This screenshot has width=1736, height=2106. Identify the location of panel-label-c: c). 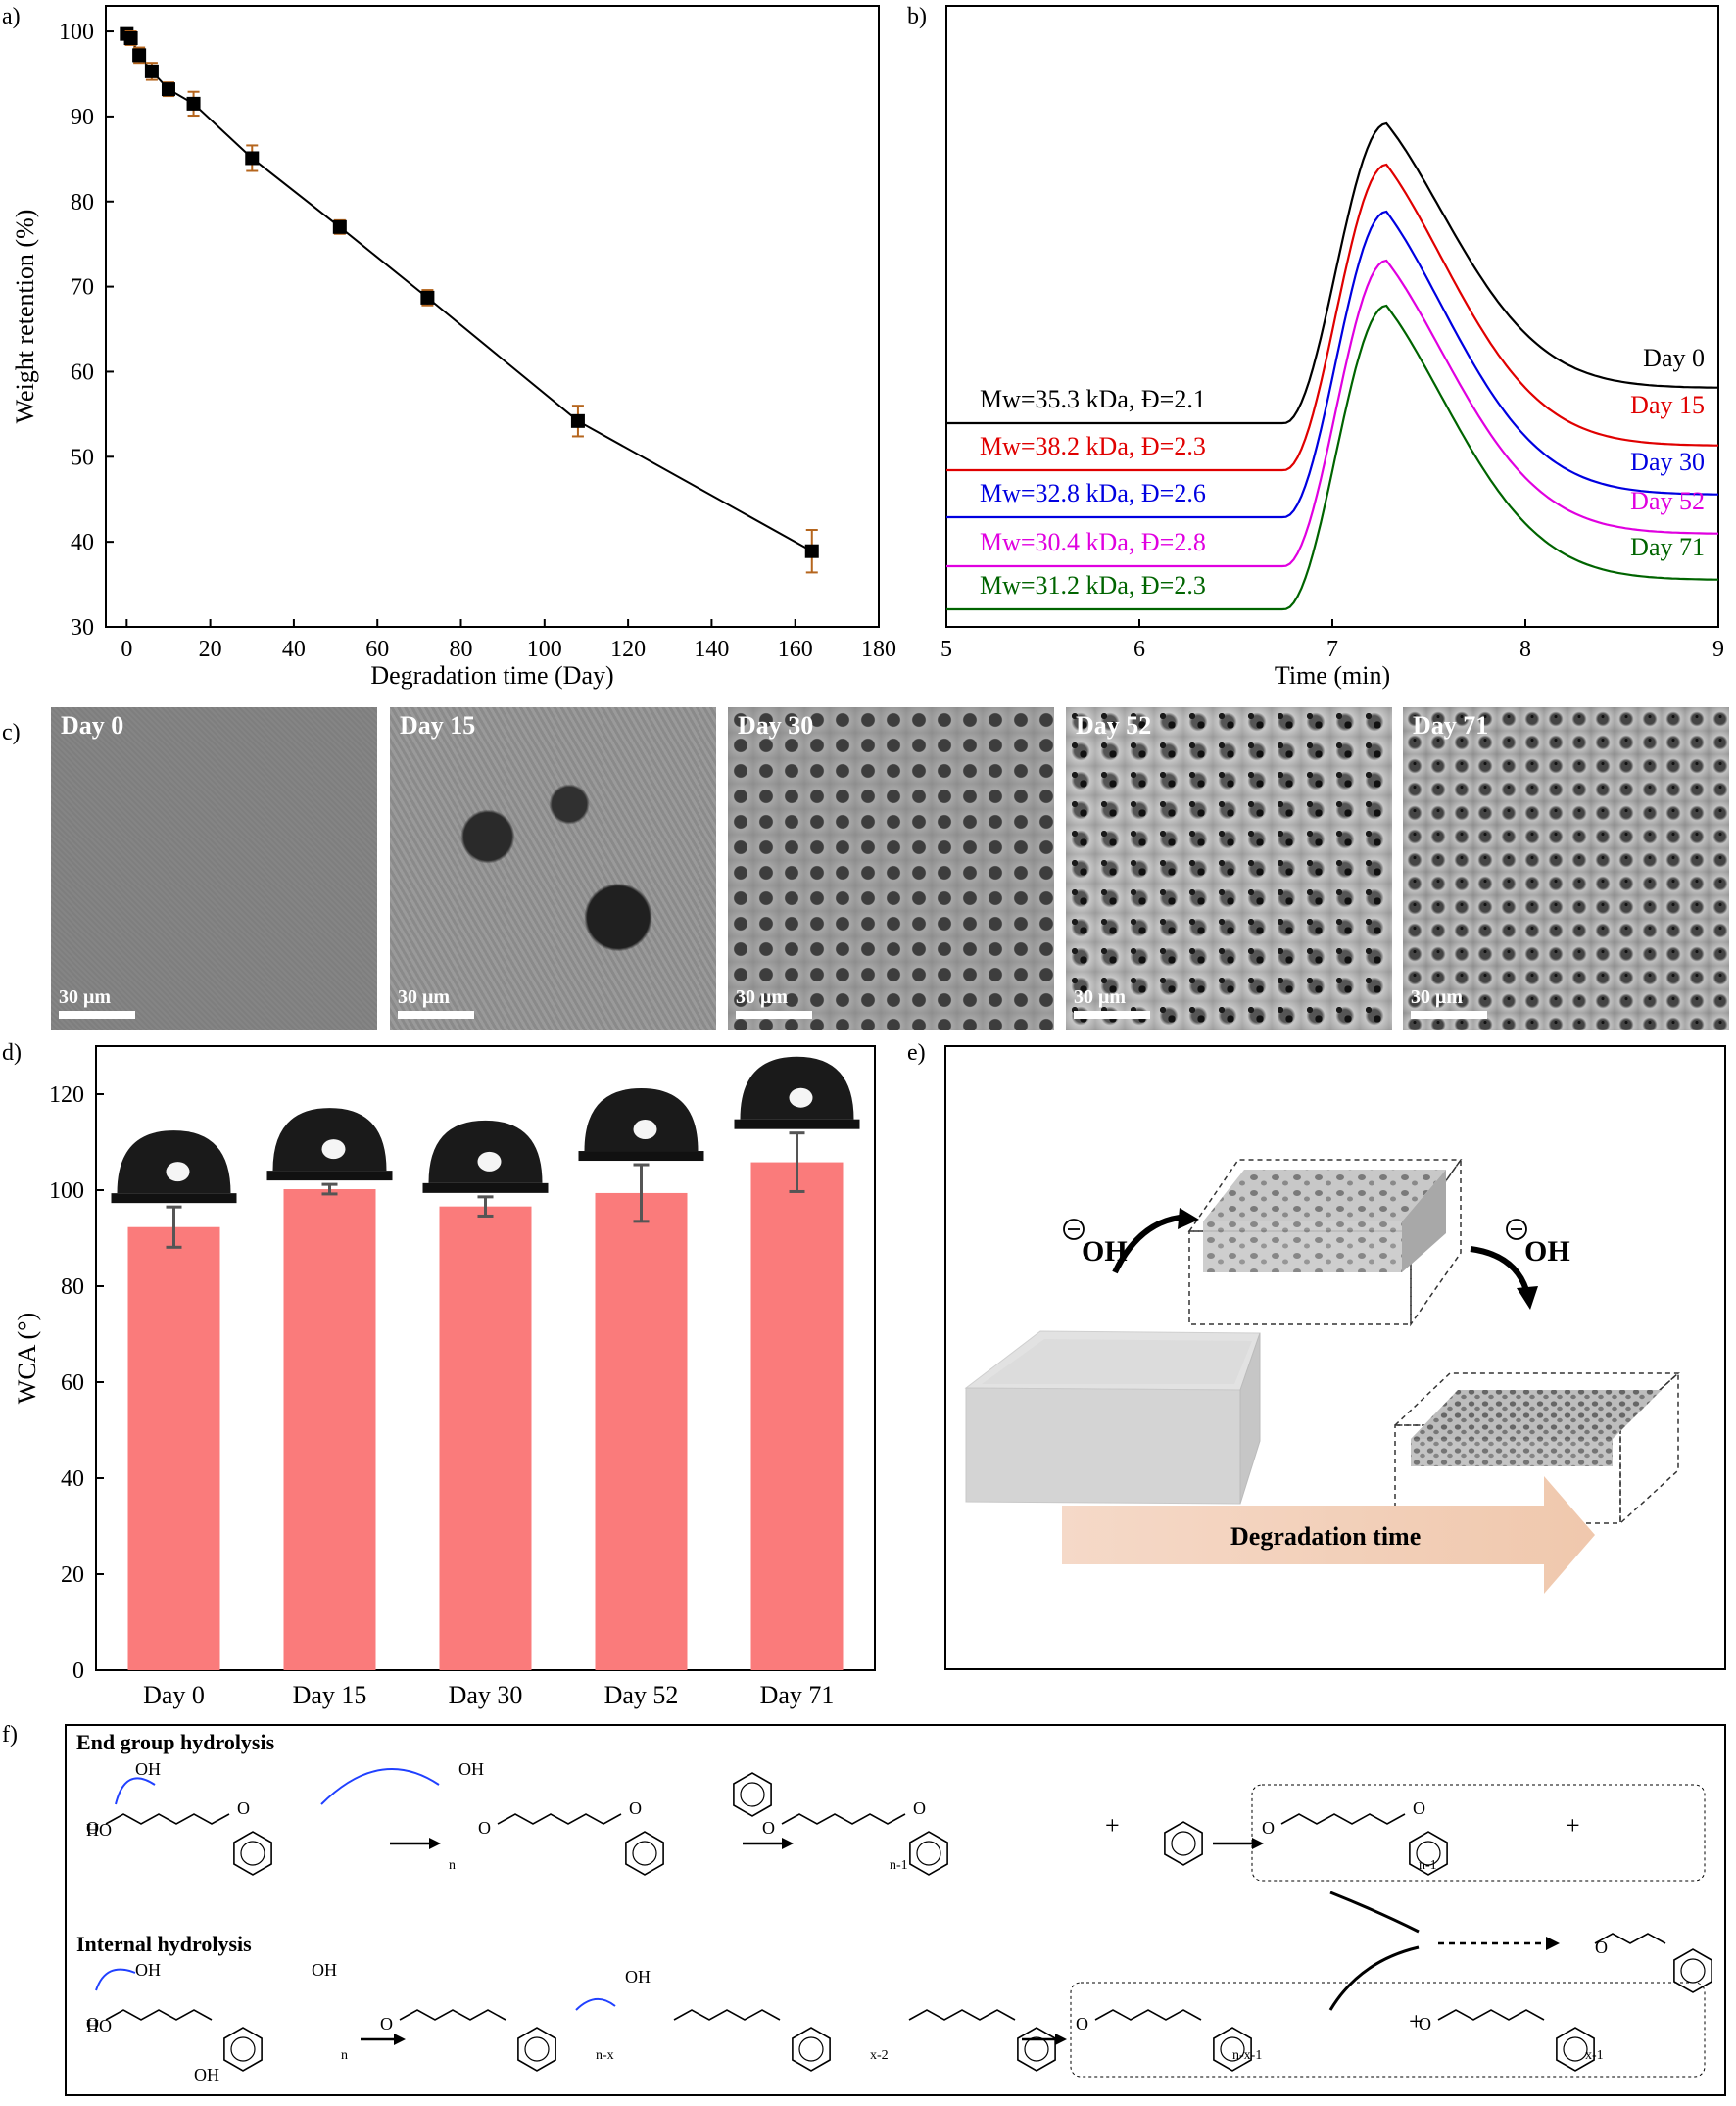
(11, 732).